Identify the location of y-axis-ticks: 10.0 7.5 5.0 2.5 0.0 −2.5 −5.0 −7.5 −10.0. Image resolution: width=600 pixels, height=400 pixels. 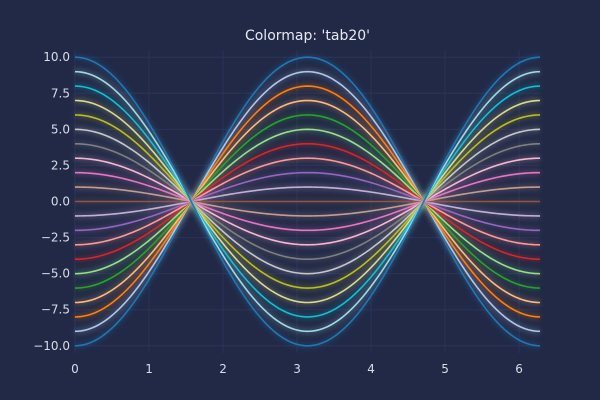
(51, 201).